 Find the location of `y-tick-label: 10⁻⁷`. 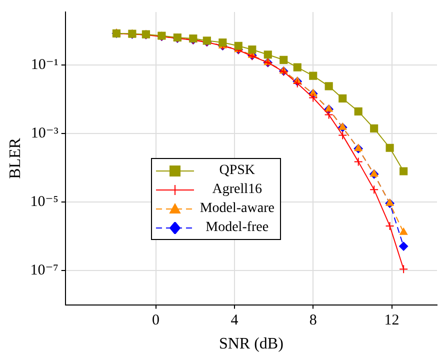

y-tick-label: 10⁻⁷ is located at coordinates (44, 270).